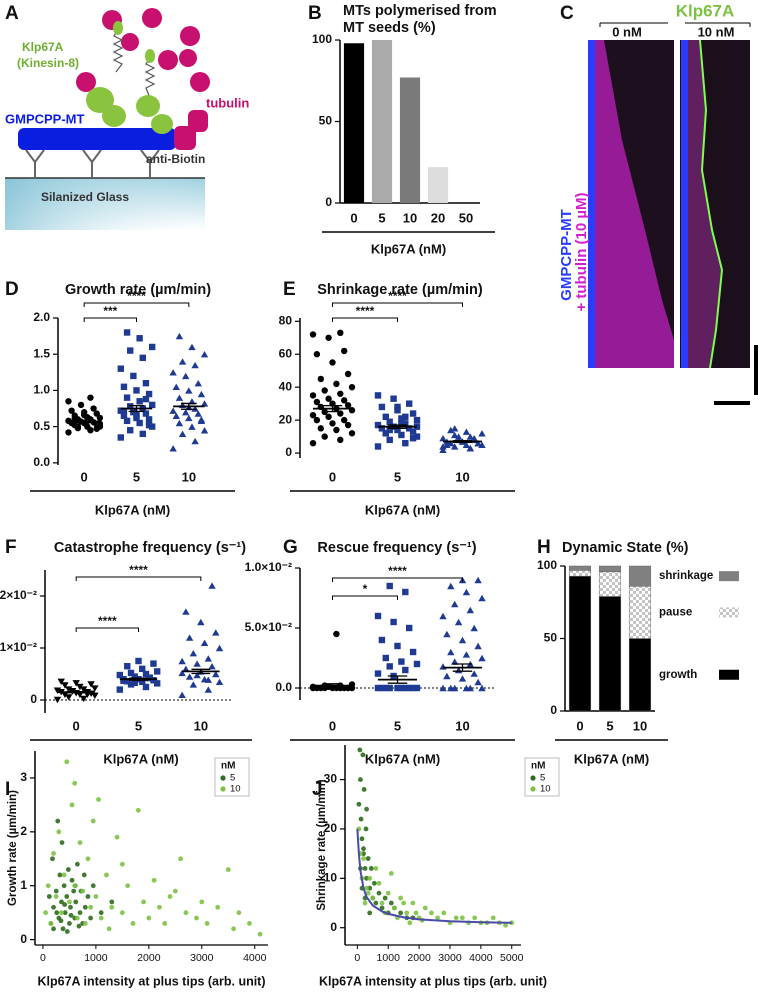 The height and width of the screenshot is (1000, 763). I want to click on y-tick-label: 1×10⁻², so click(18, 647).